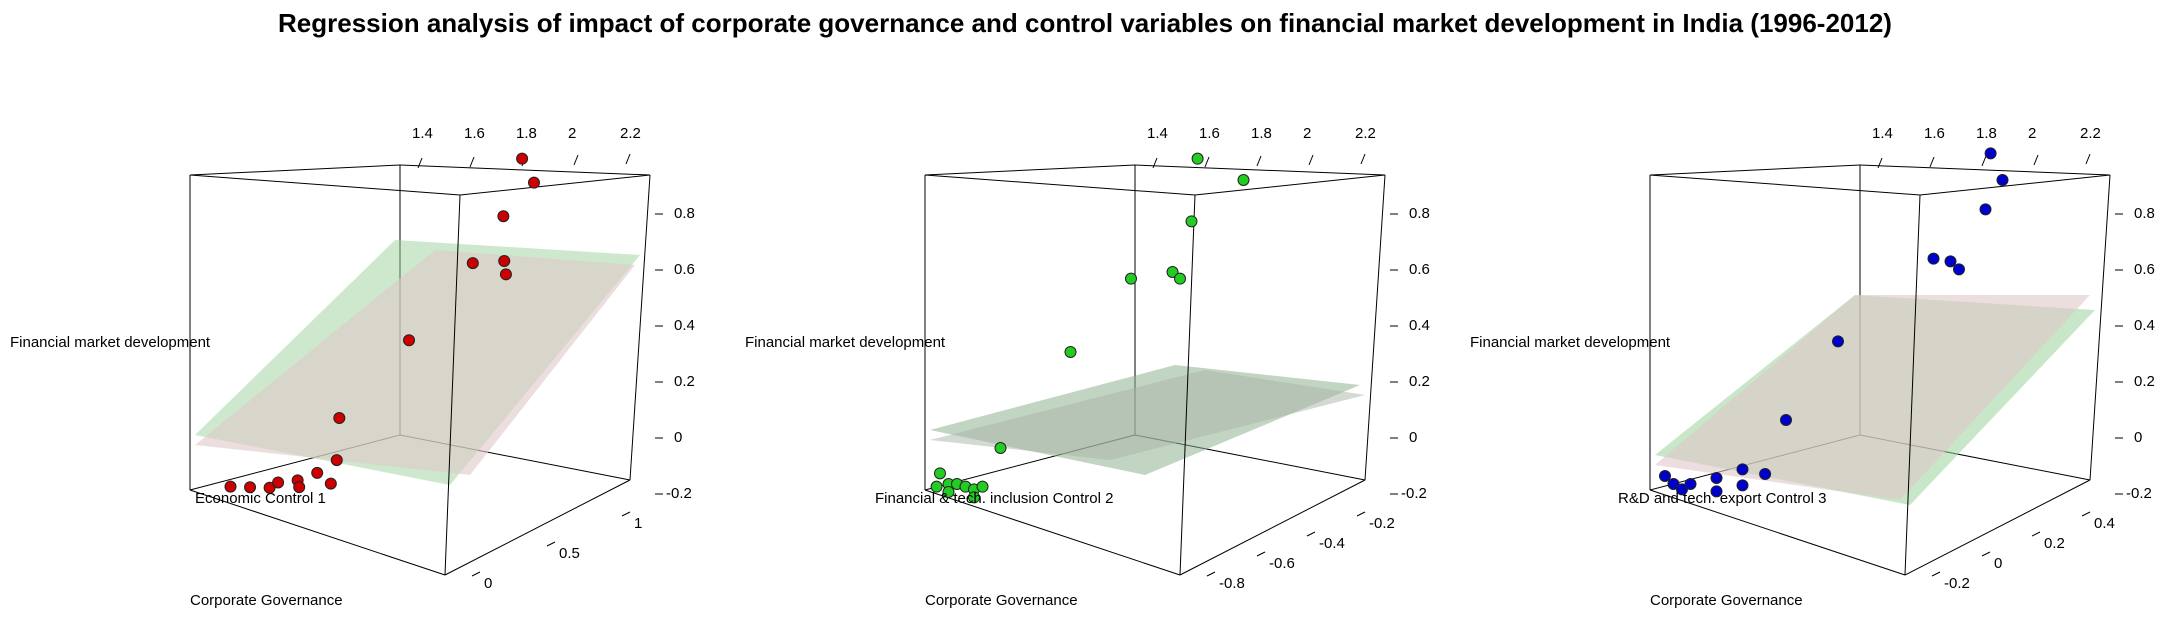  What do you see at coordinates (260, 498) in the screenshot?
I see `z-axis-label: Economic Control 1` at bounding box center [260, 498].